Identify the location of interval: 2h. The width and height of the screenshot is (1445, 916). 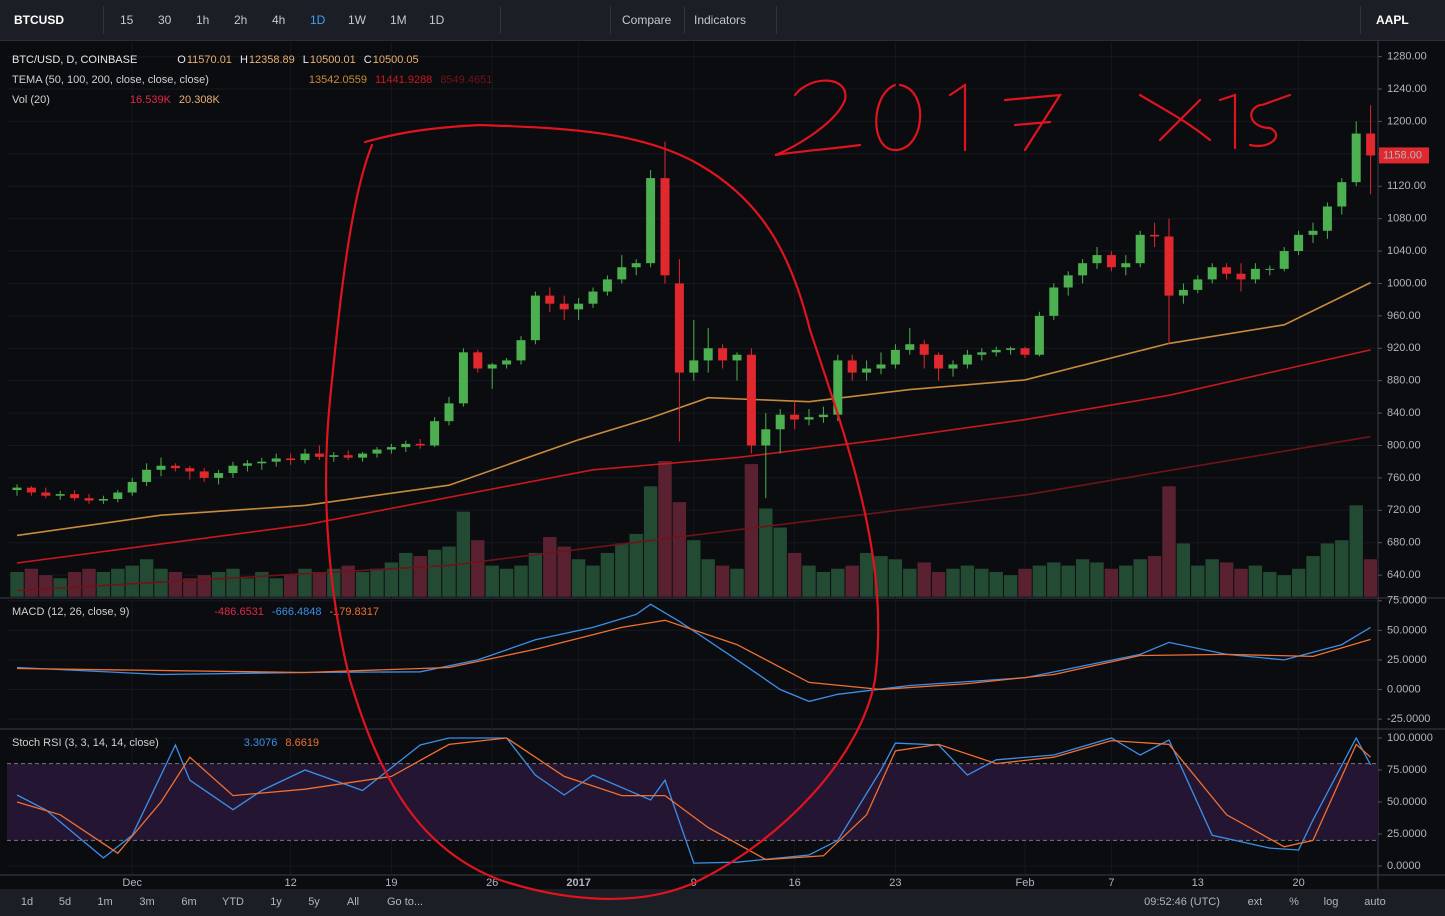
(241, 20).